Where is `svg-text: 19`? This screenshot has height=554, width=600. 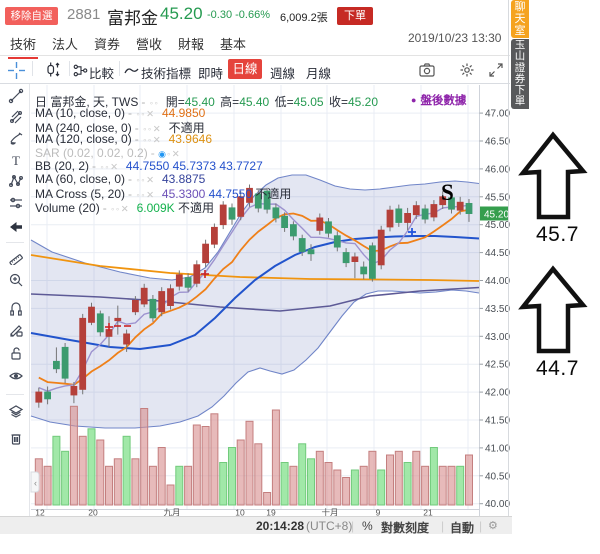
svg-text: 19 is located at coordinates (271, 512).